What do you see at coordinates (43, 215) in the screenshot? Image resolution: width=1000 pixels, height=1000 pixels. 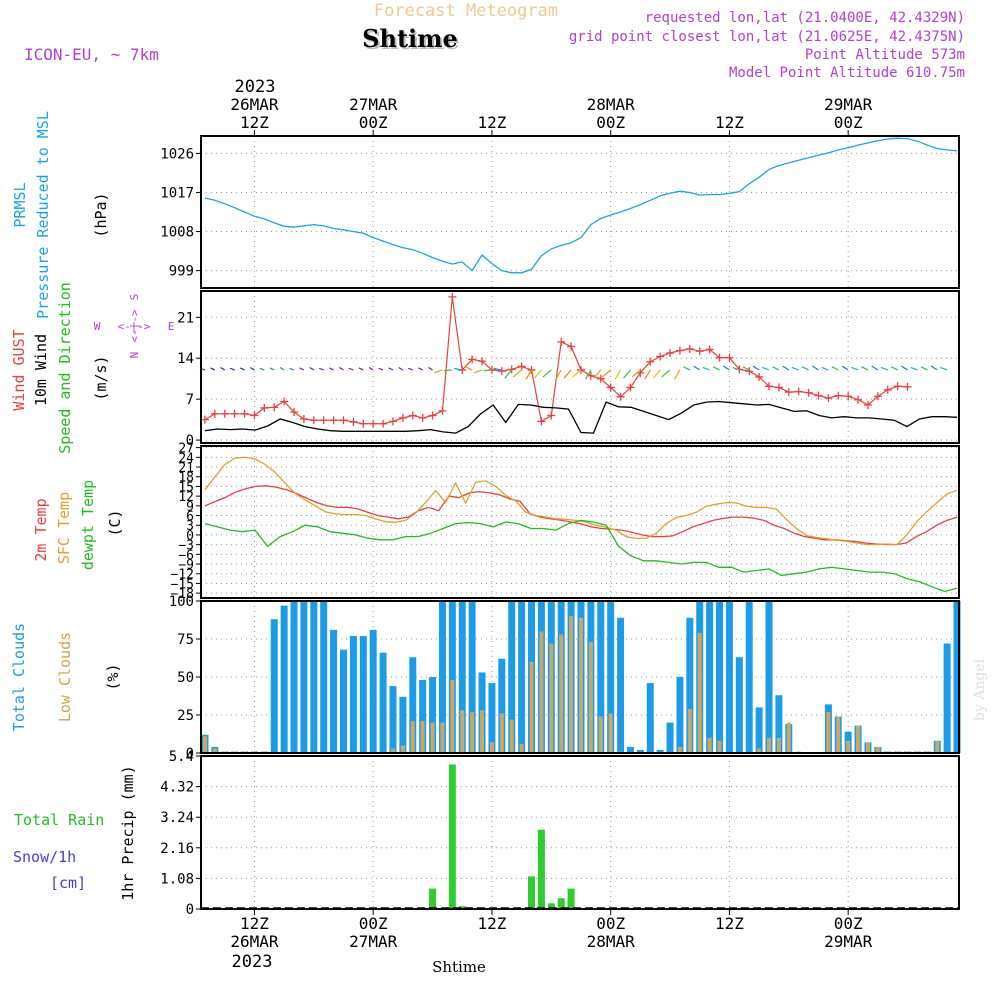 I see `label-pressure-msl: Pressure Reduced to MSL` at bounding box center [43, 215].